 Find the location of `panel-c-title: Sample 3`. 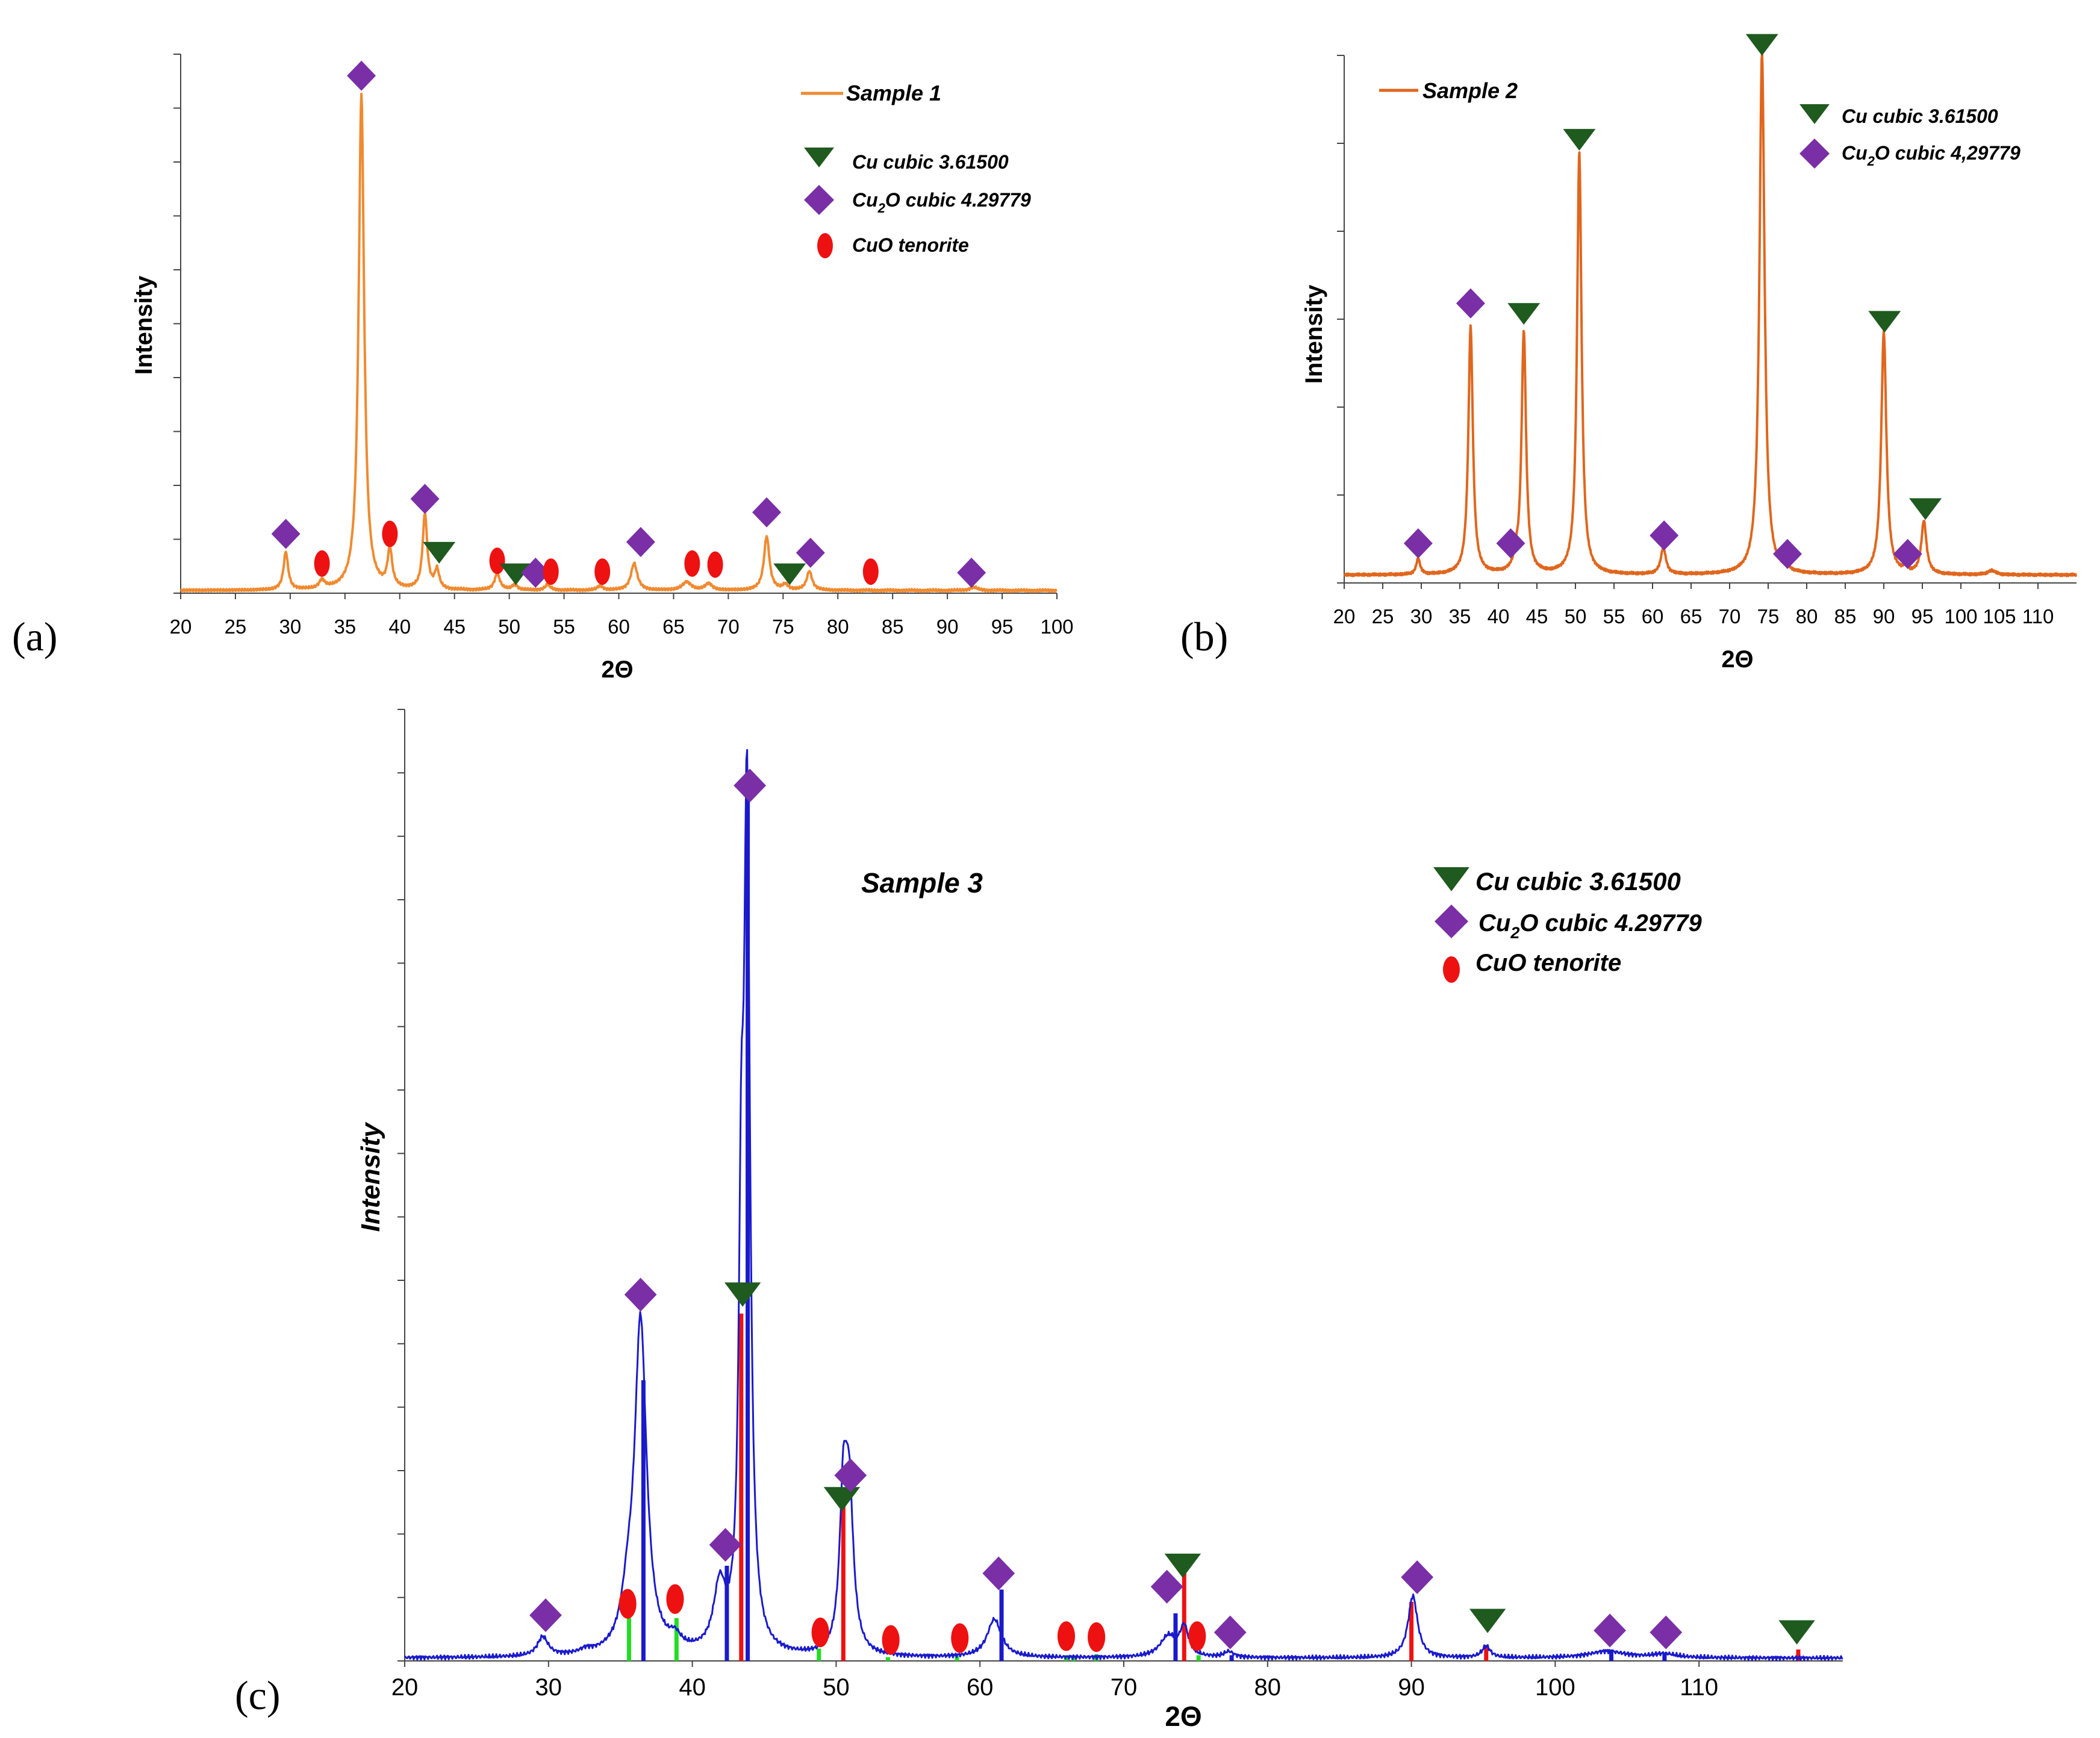

panel-c-title: Sample 3 is located at coordinates (922, 883).